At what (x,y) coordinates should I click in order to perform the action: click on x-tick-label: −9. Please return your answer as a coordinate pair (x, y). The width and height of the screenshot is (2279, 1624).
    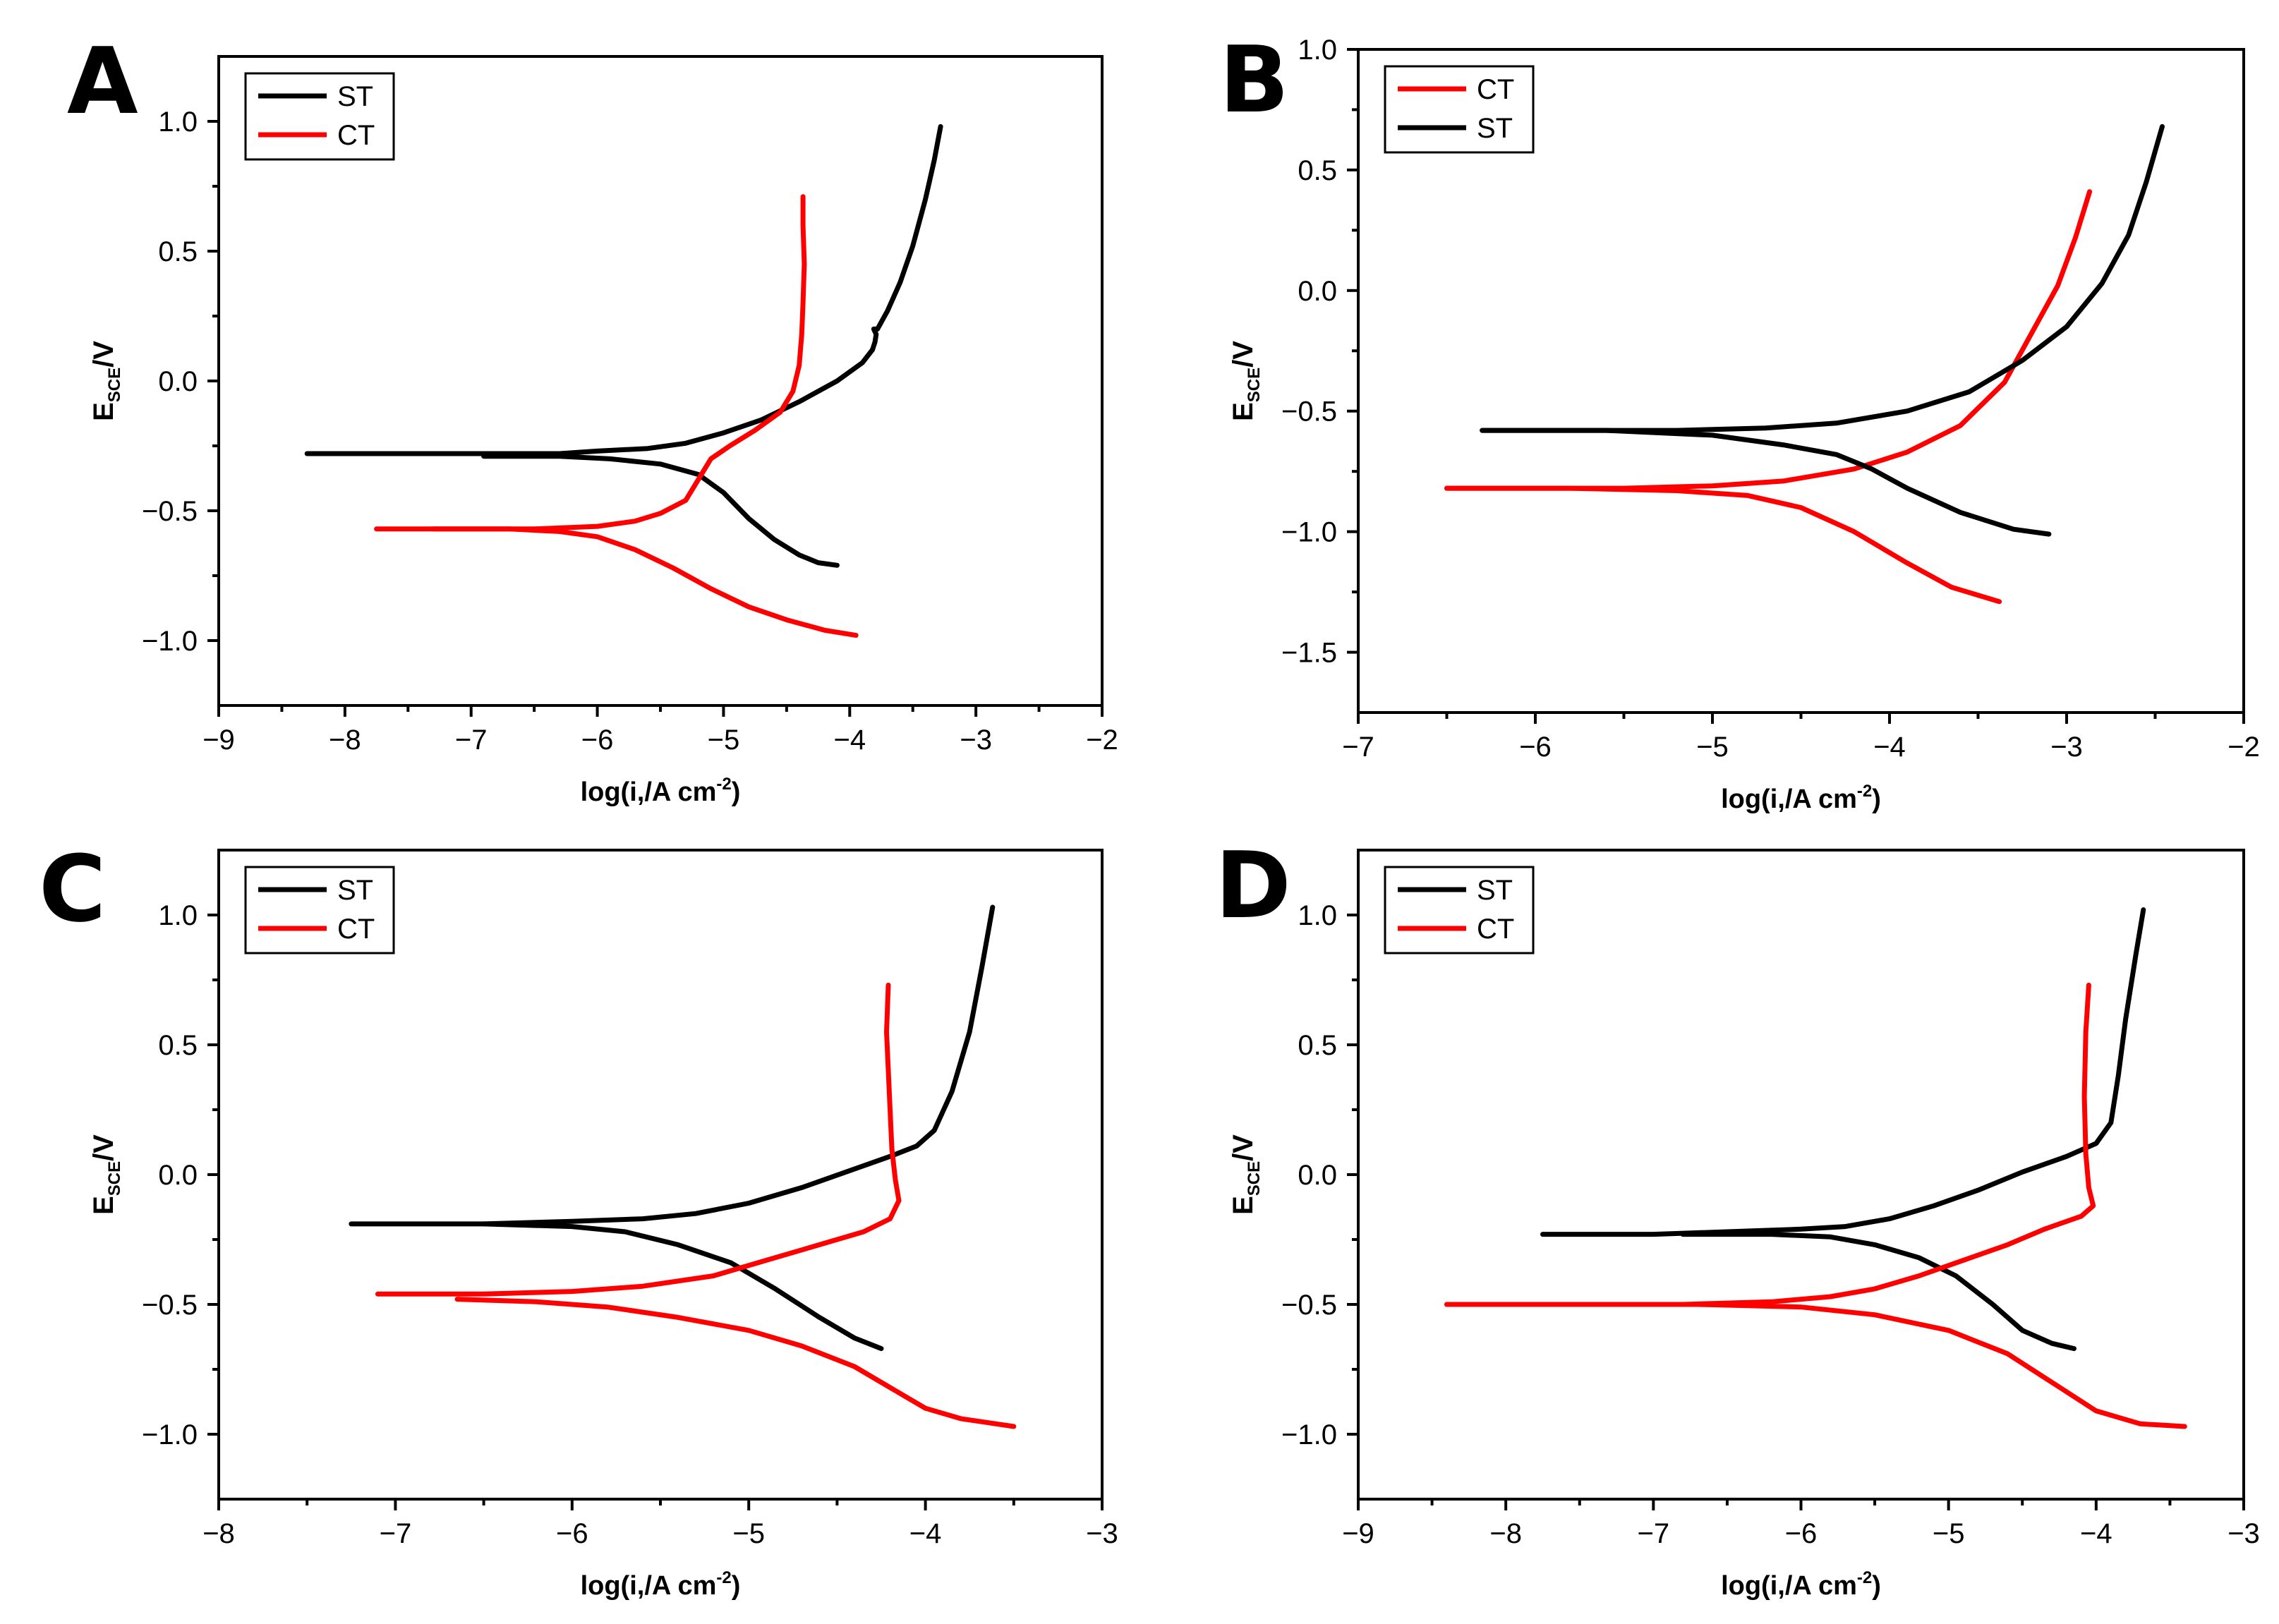
    Looking at the image, I should click on (1358, 1534).